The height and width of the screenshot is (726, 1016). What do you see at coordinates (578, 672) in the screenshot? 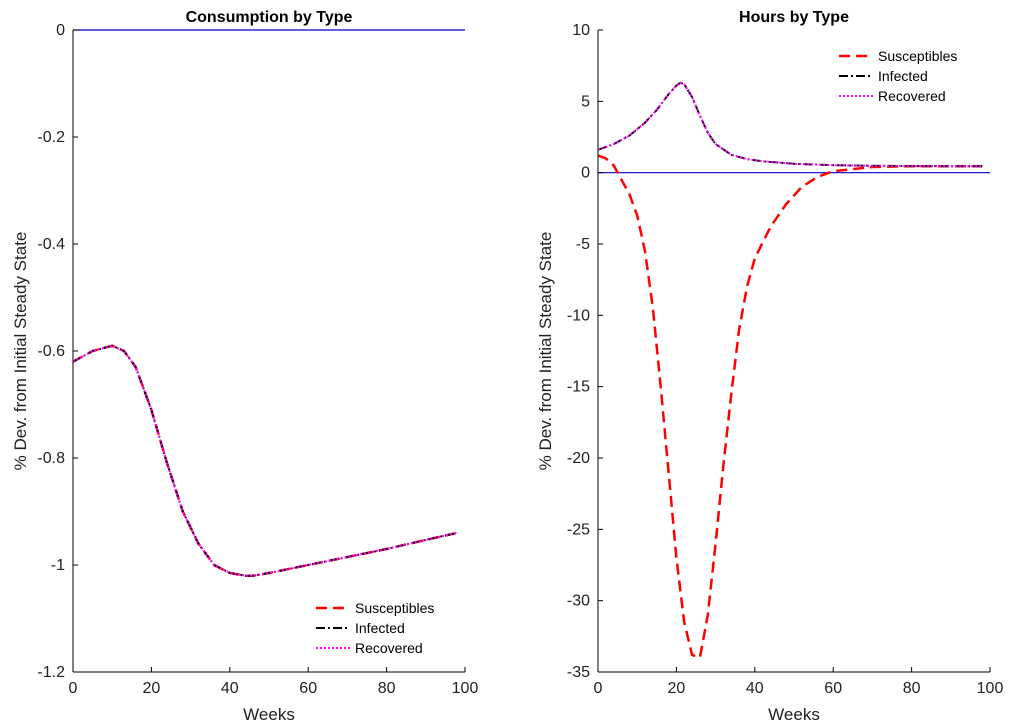
I see `y-tick-label: -35` at bounding box center [578, 672].